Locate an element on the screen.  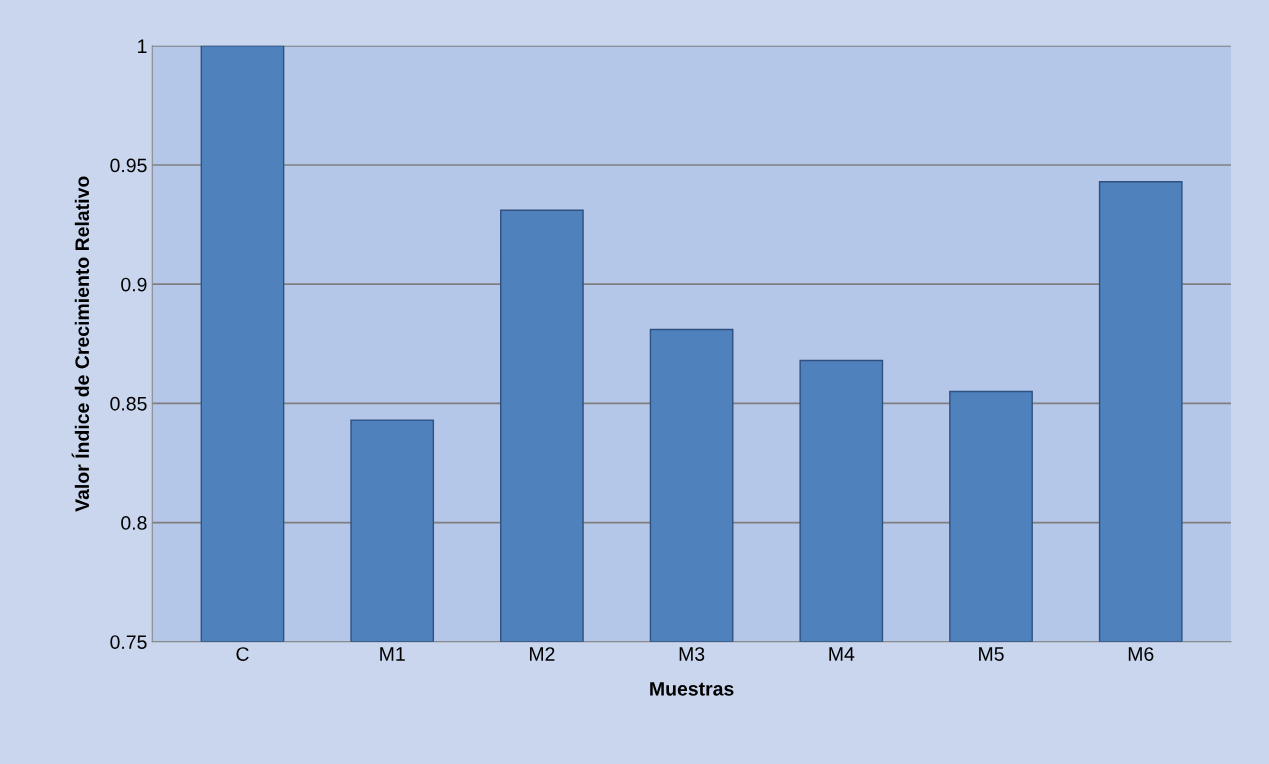
x-tick-label: M2 is located at coordinates (542, 654).